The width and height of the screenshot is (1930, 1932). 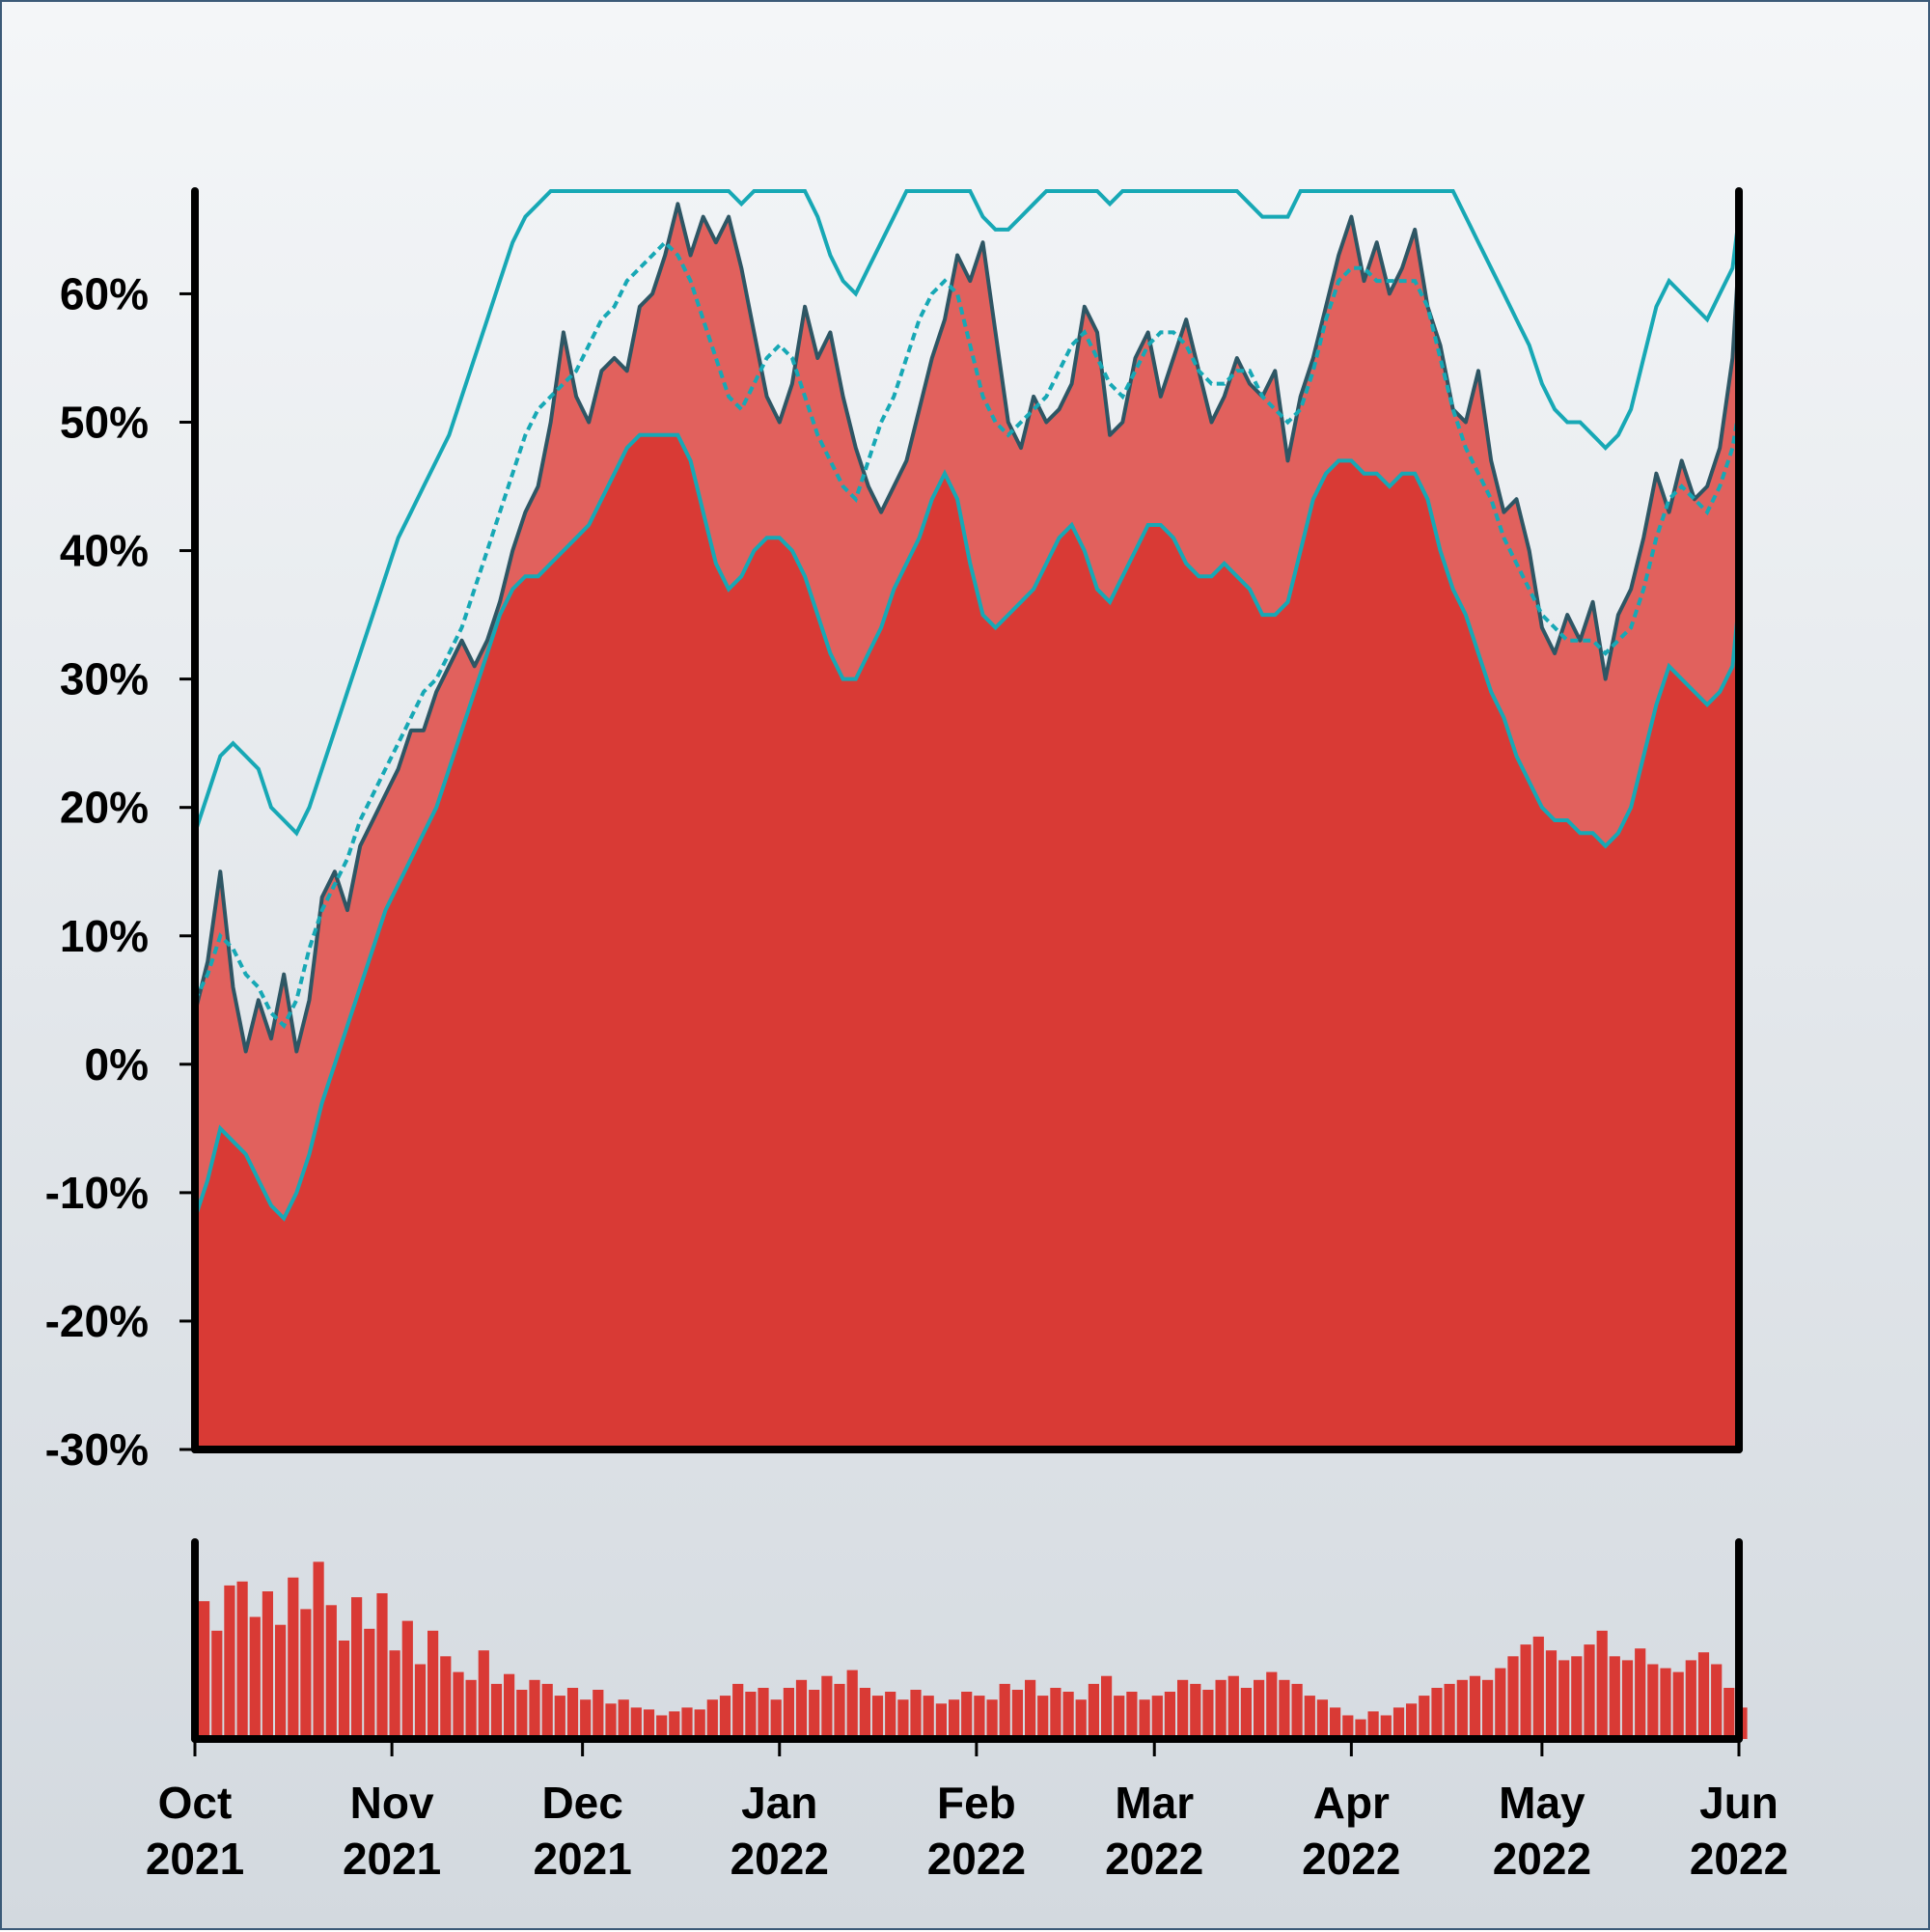 What do you see at coordinates (195, 1803) in the screenshot?
I see `x-tick-label-month: Oct` at bounding box center [195, 1803].